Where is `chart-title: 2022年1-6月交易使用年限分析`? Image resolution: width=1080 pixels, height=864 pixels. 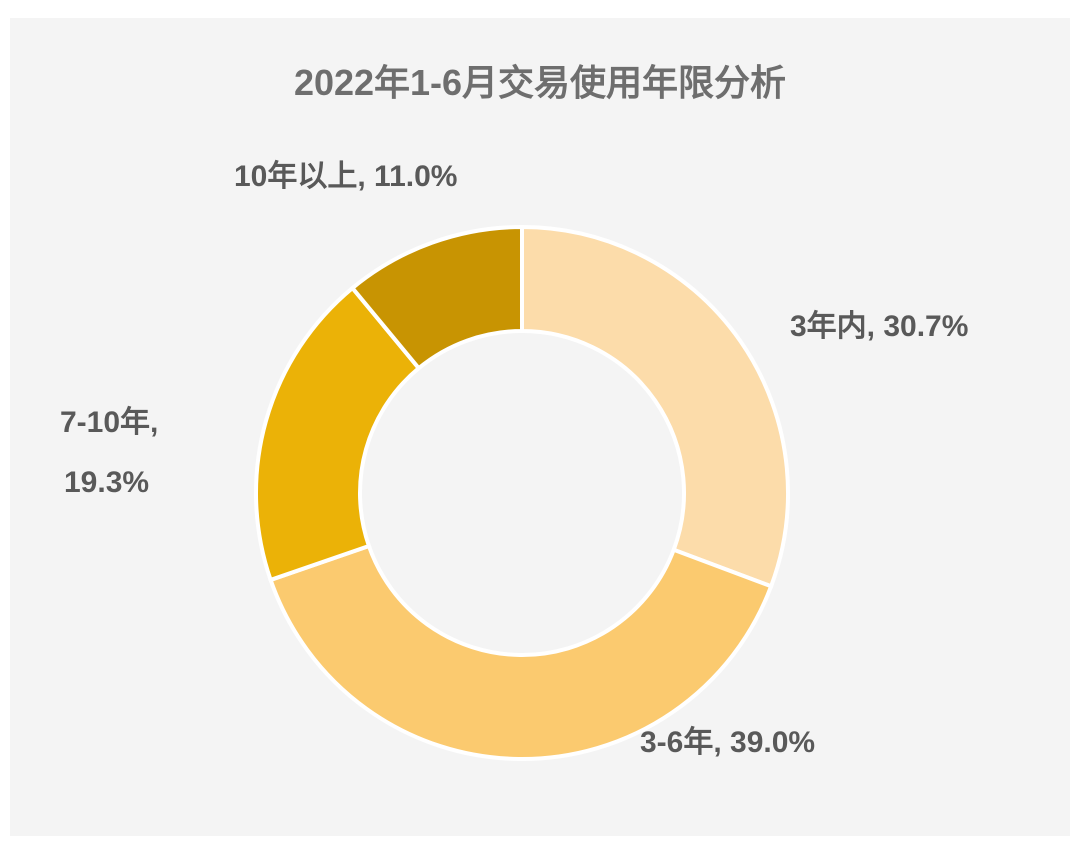
chart-title: 2022年1-6月交易使用年限分析 is located at coordinates (540, 82).